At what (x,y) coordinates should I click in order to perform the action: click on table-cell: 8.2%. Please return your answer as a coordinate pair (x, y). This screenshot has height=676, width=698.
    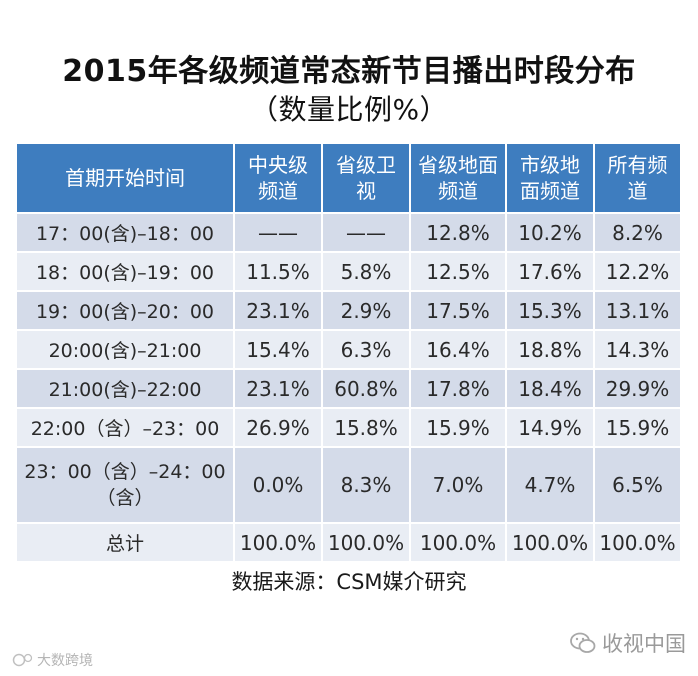
    Looking at the image, I should click on (637, 232).